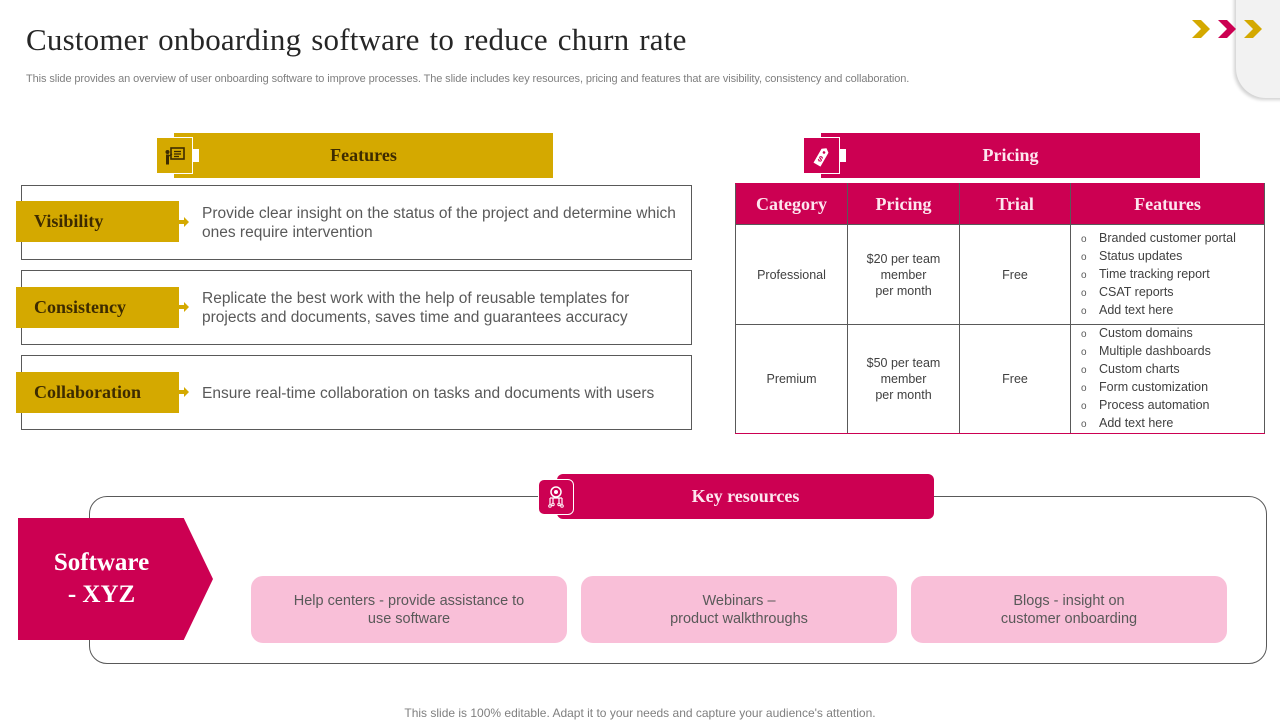 This screenshot has width=1280, height=720. Describe the element at coordinates (791, 274) in the screenshot. I see `cell-category: Professional` at that location.